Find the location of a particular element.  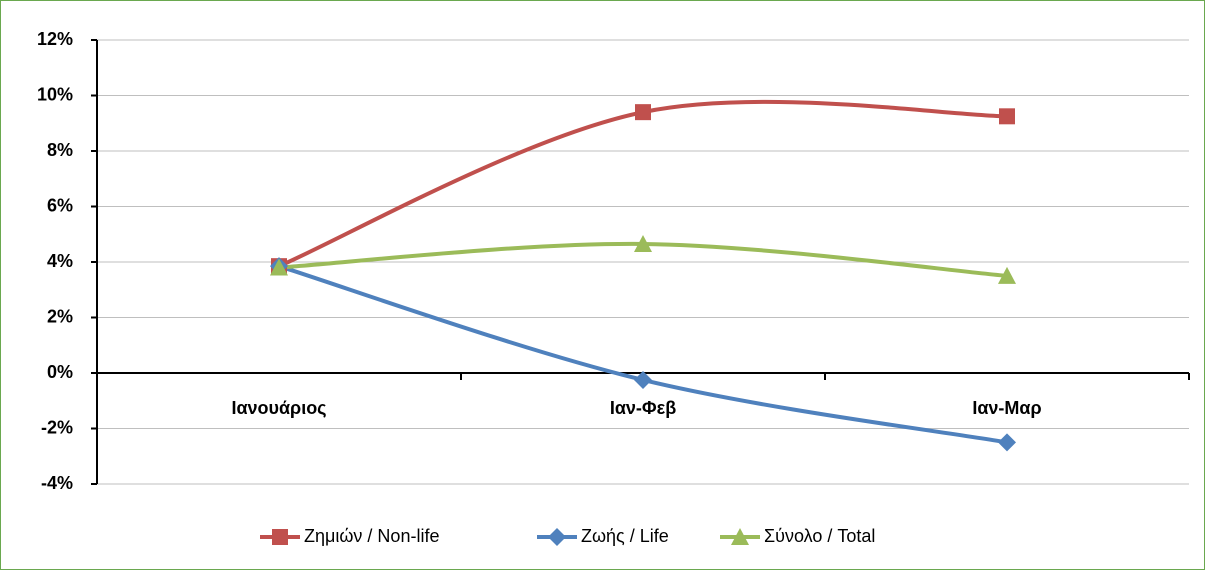

y-tick-label: 2% is located at coordinates (60, 316).